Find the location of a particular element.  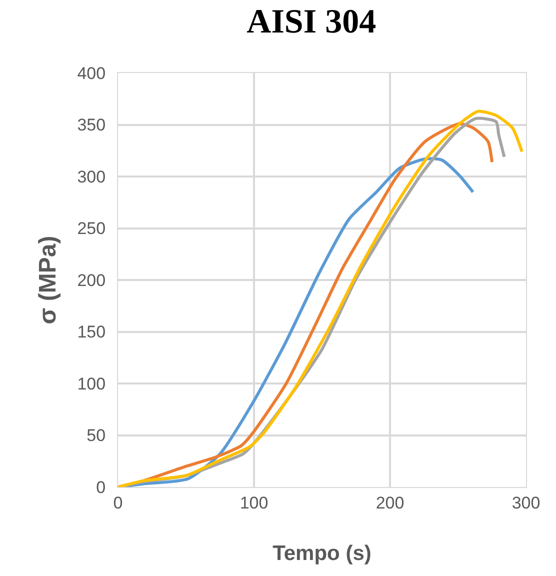

x-tick-label: 0 is located at coordinates (118, 502).